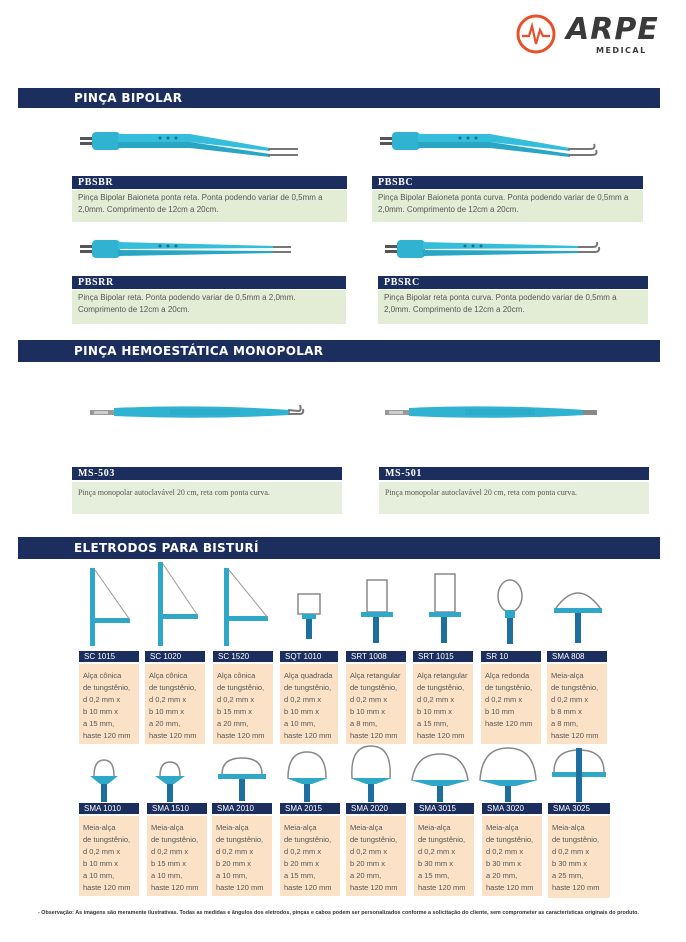  What do you see at coordinates (536, 34) in the screenshot?
I see `arpe-medical-logo-icon` at bounding box center [536, 34].